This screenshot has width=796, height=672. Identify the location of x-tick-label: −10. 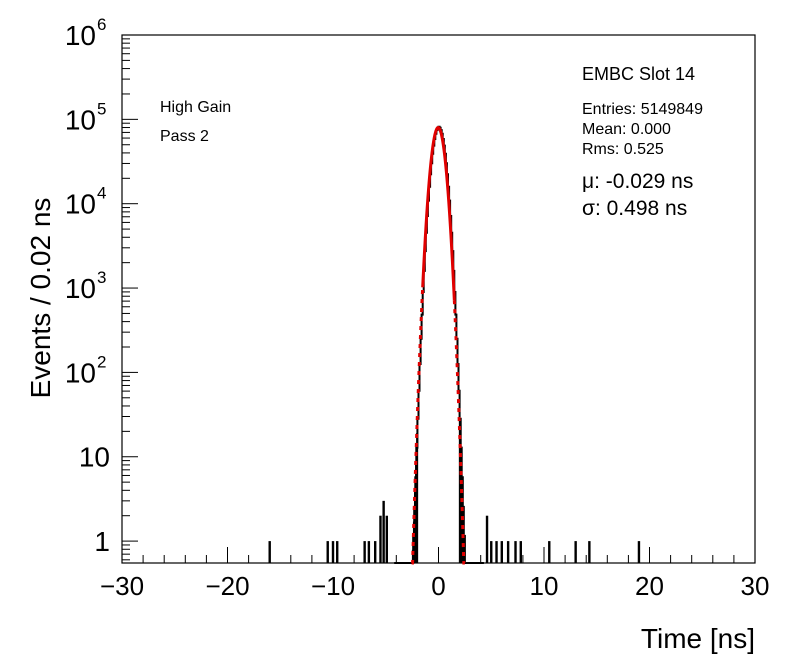
(333, 586).